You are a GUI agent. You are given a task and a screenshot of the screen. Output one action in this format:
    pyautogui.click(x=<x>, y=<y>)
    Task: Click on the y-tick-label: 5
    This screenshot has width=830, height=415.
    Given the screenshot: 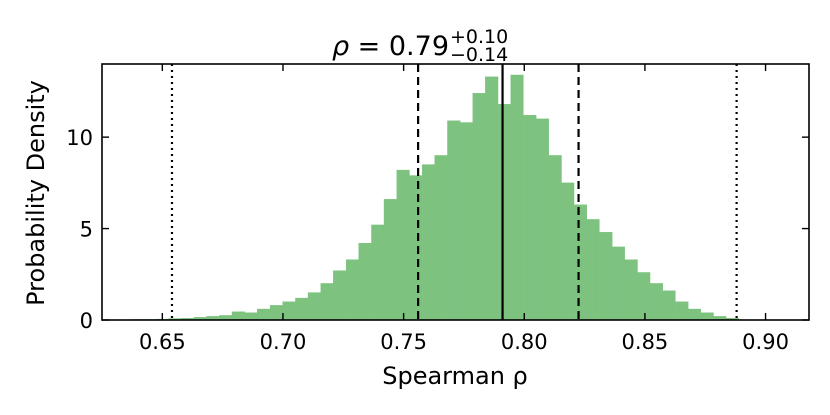 What is the action you would take?
    pyautogui.click(x=86, y=230)
    